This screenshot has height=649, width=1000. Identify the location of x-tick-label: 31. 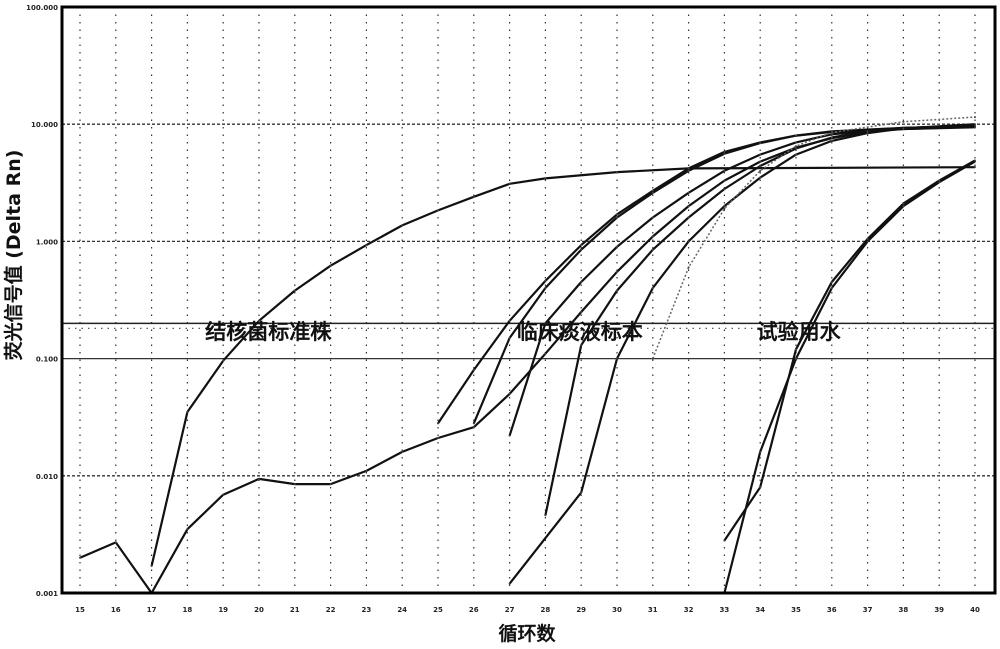
(653, 610).